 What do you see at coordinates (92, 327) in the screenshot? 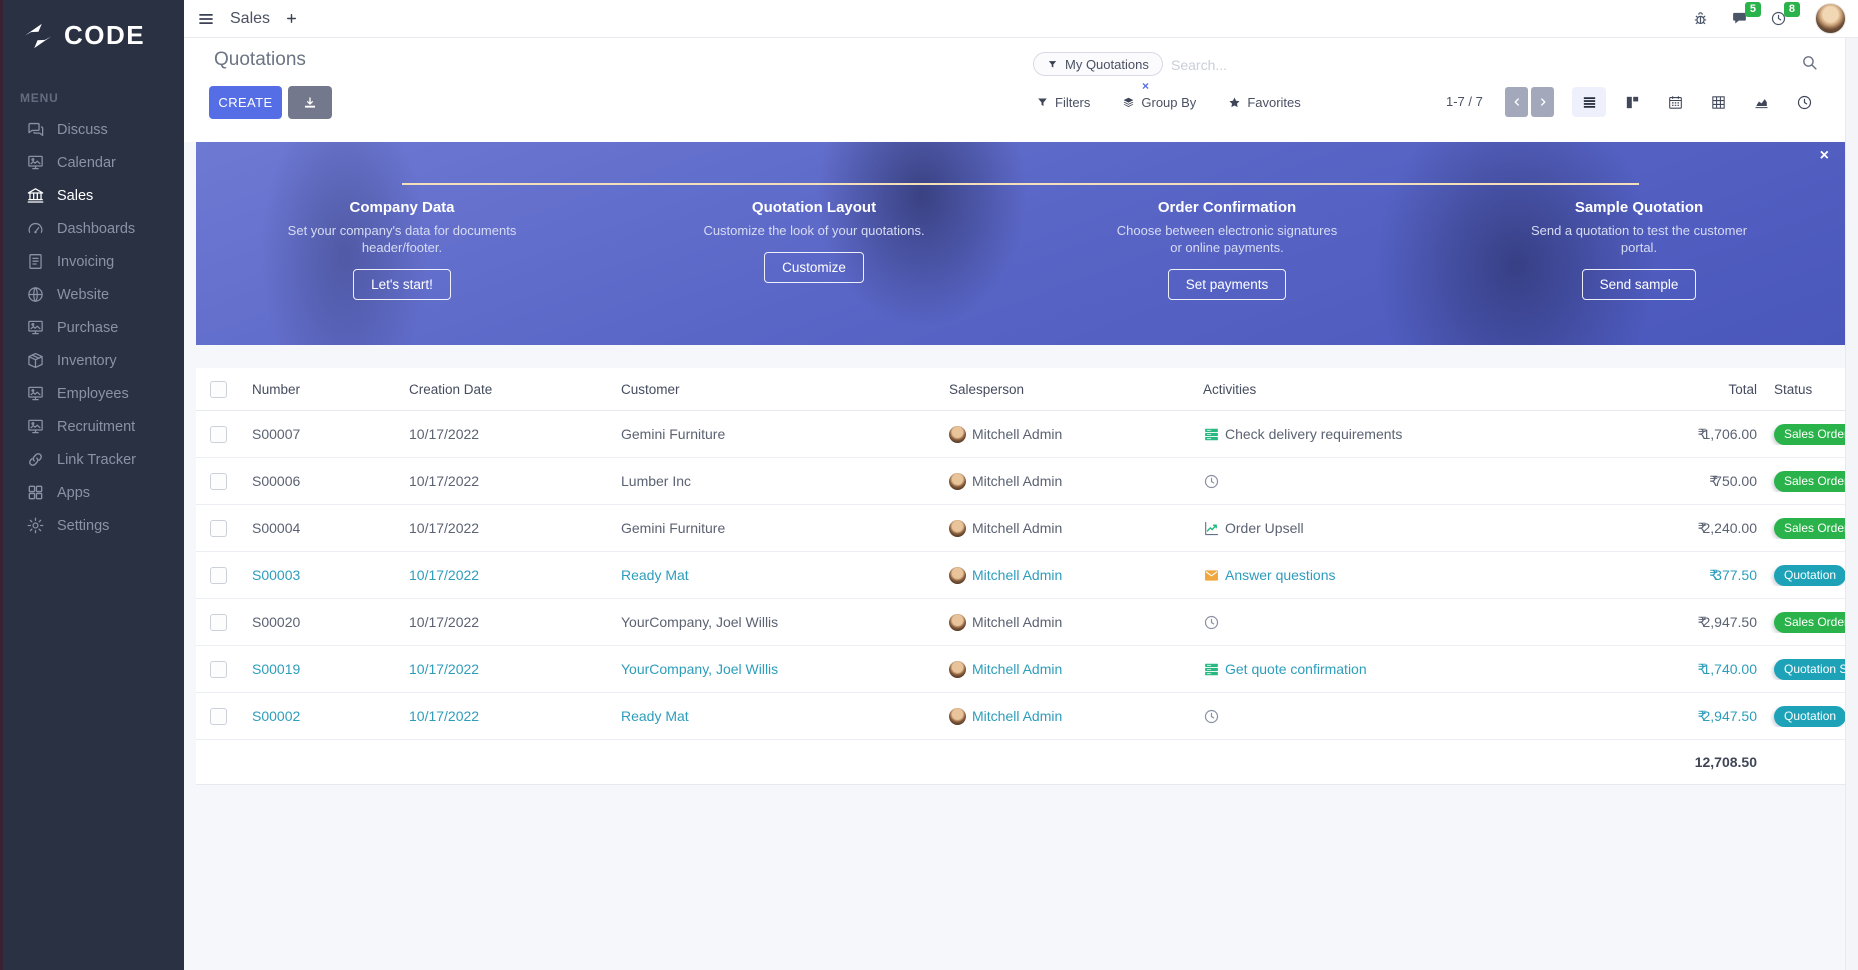
I see `sidebar-item-purchase: Purchase` at bounding box center [92, 327].